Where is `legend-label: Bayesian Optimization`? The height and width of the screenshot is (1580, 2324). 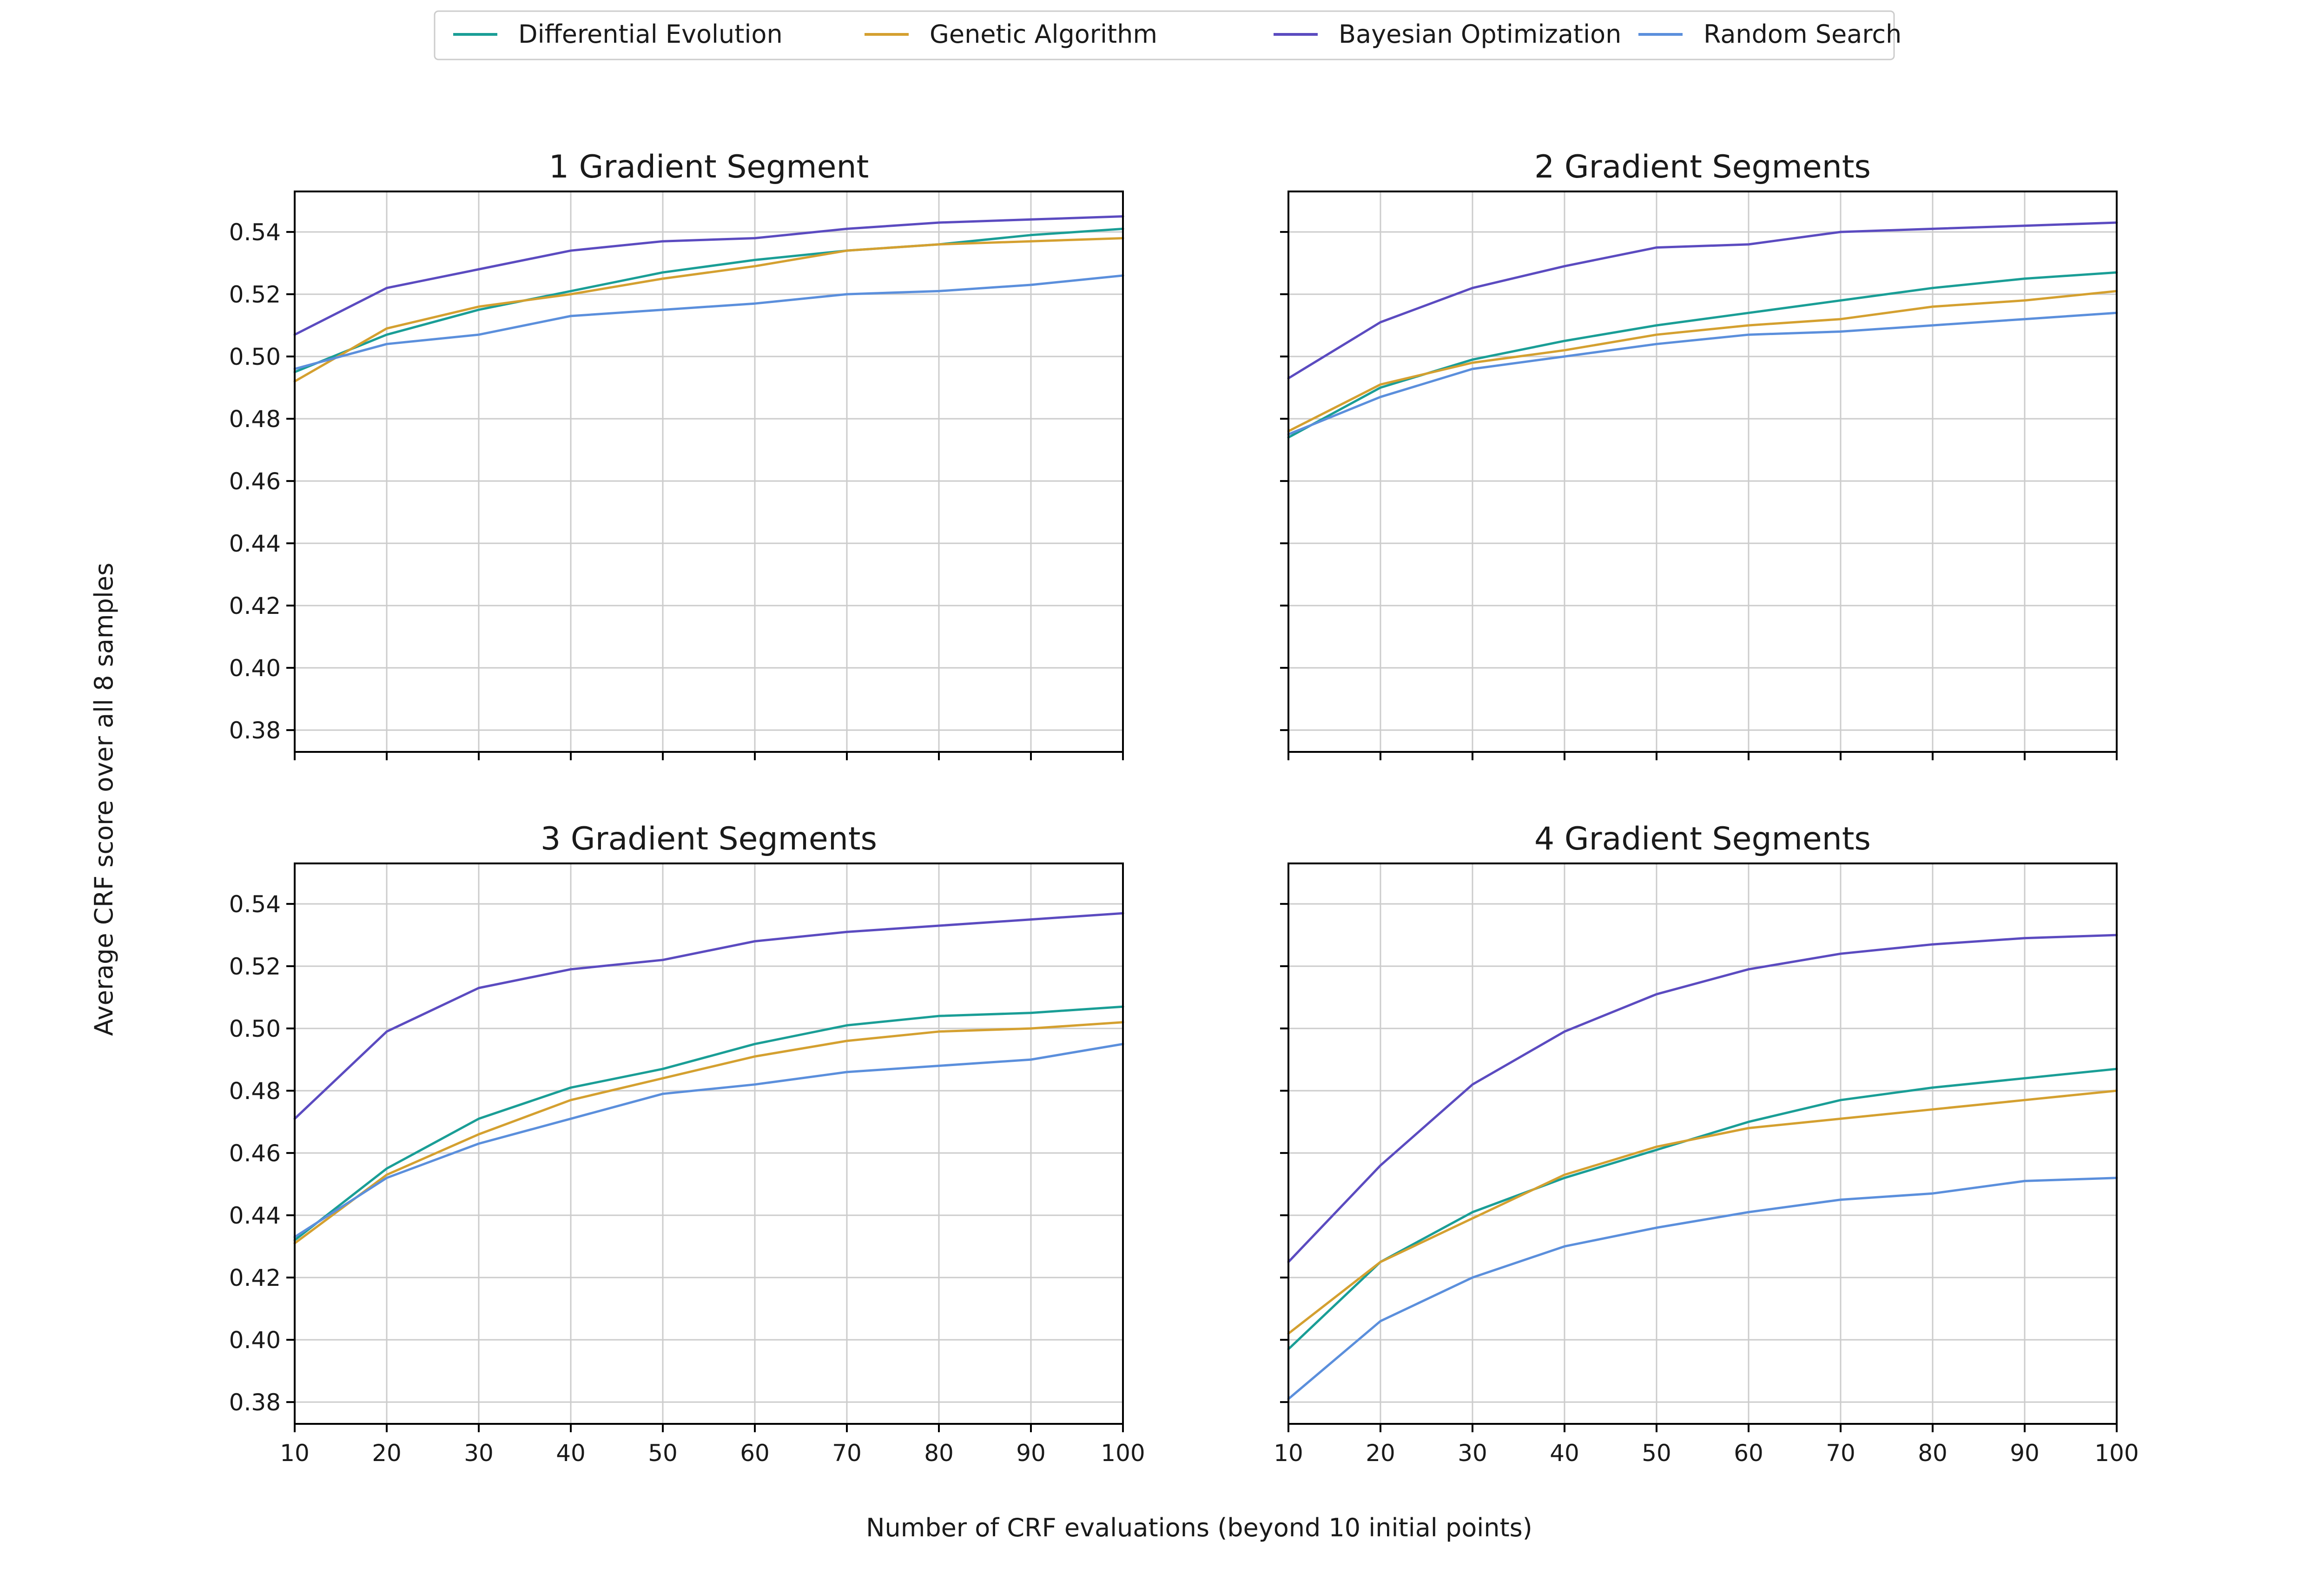 legend-label: Bayesian Optimization is located at coordinates (1480, 34).